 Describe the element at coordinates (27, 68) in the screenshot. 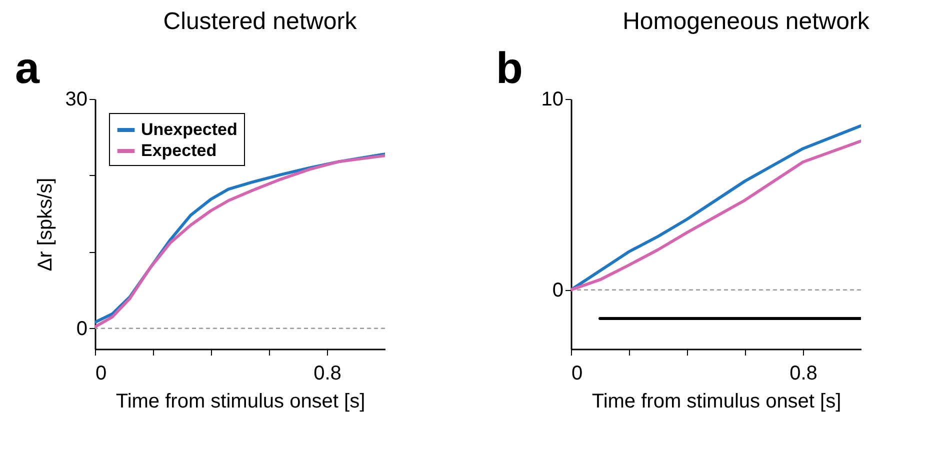

I see `text: a` at that location.